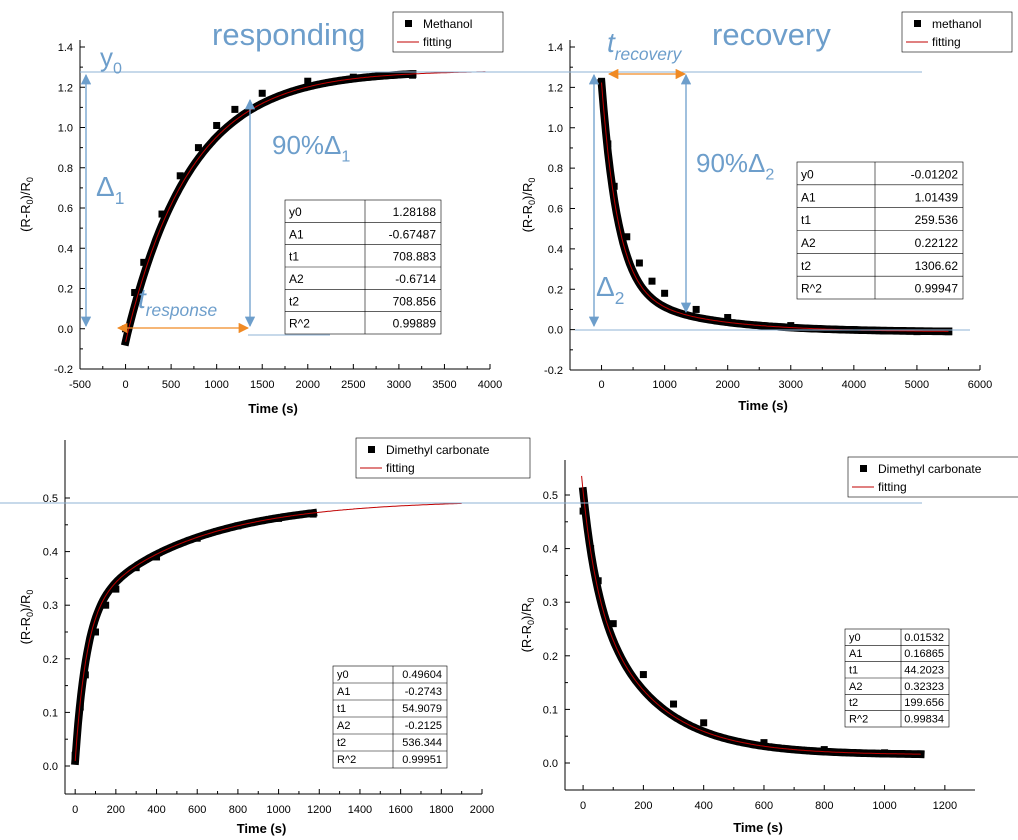  I want to click on x-tick-label: 3000, so click(791, 385).